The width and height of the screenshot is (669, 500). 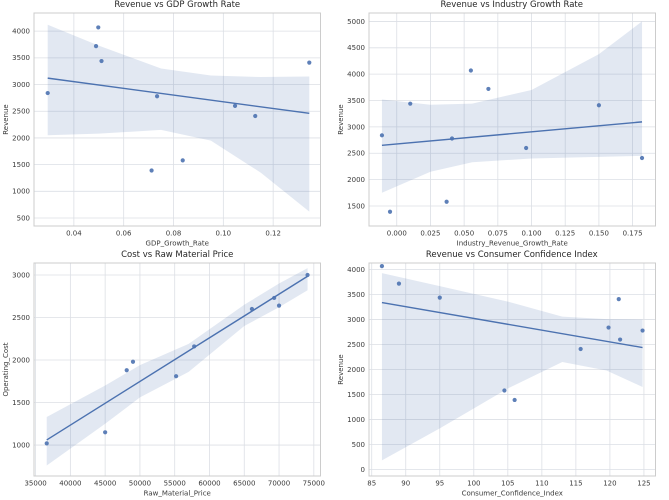 What do you see at coordinates (609, 484) in the screenshot?
I see `x-tick-label: 120` at bounding box center [609, 484].